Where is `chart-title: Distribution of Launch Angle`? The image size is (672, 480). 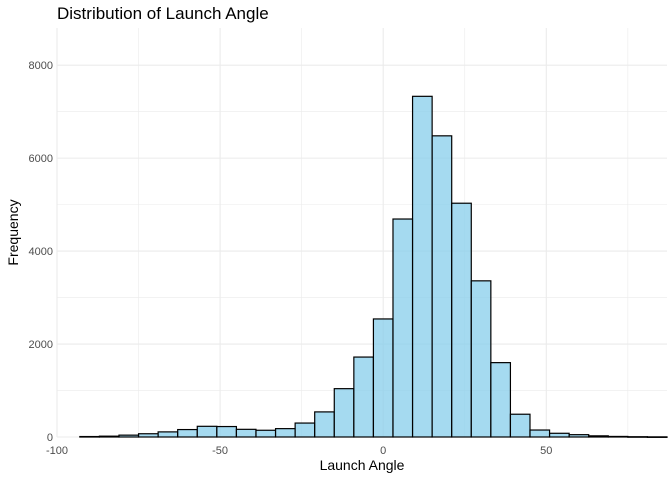 chart-title: Distribution of Launch Angle is located at coordinates (163, 13).